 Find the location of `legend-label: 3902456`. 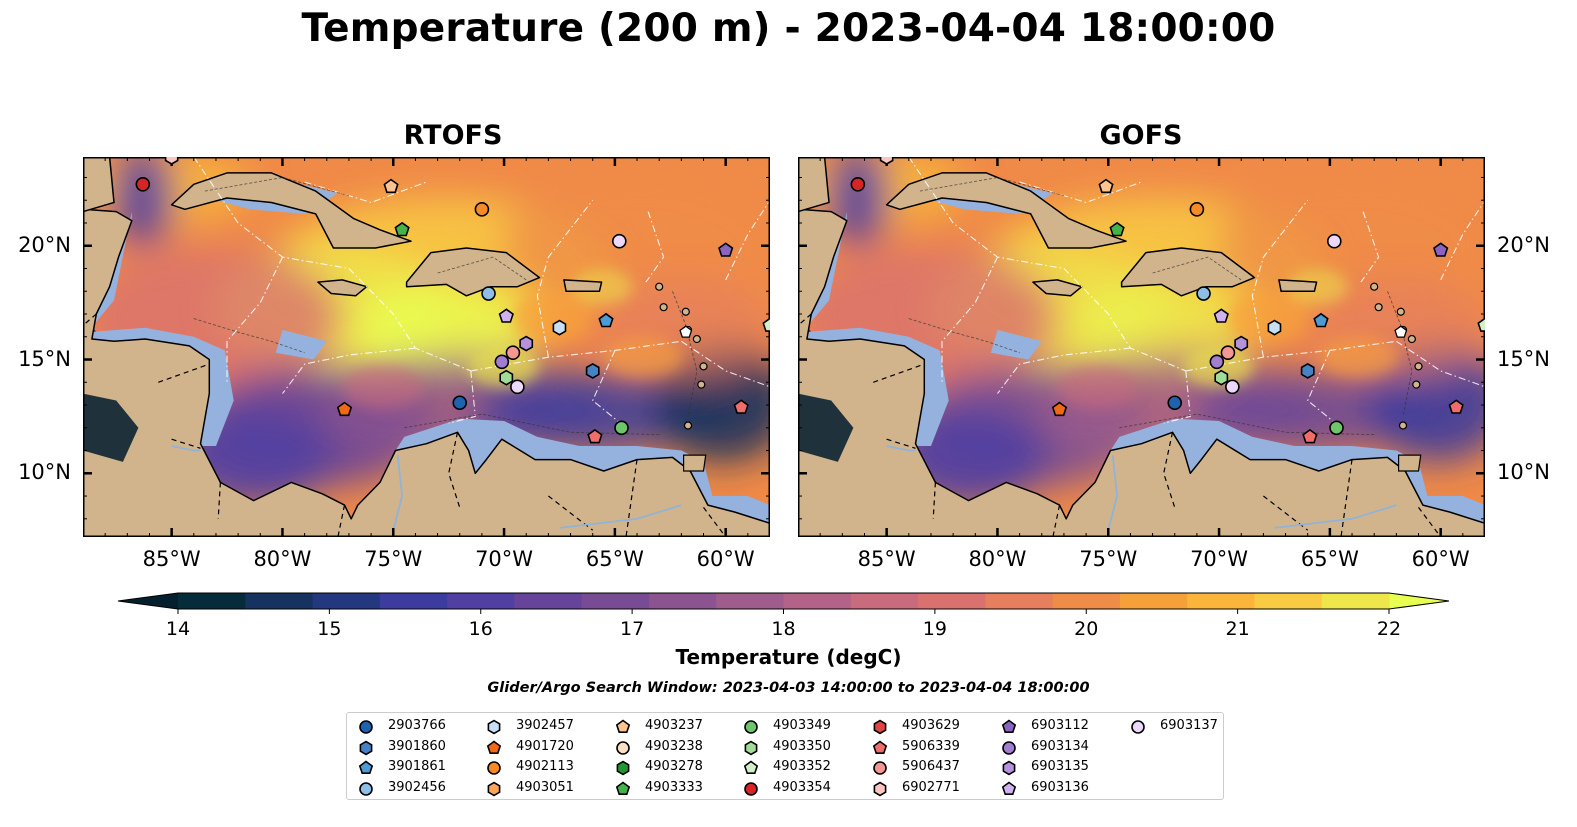

legend-label: 3902456 is located at coordinates (417, 787).